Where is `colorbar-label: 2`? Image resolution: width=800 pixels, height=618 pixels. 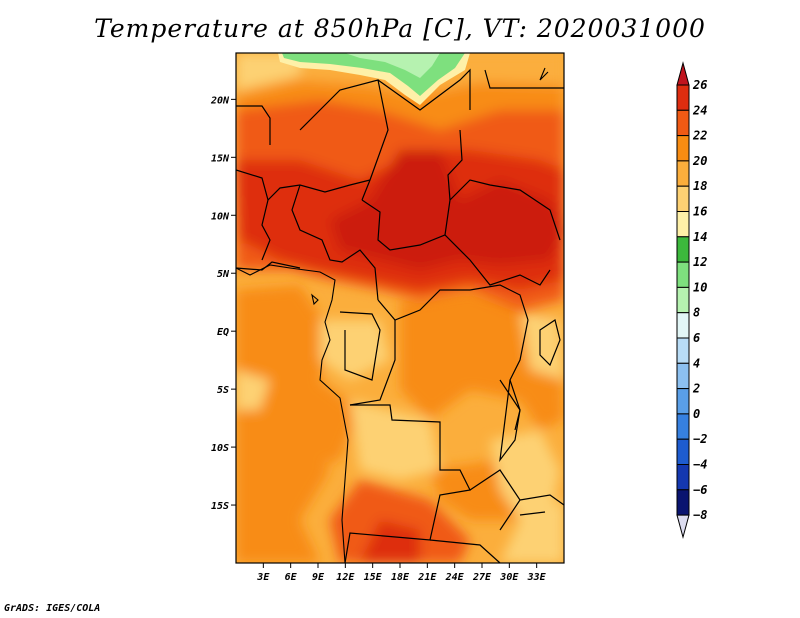 colorbar-label: 2 is located at coordinates (696, 389).